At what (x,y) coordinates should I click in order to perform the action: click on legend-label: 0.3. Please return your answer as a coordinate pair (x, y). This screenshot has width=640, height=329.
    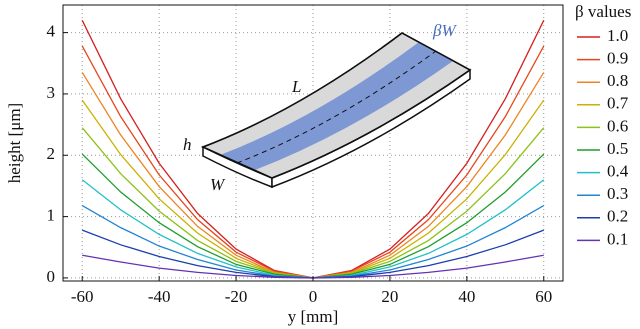
    Looking at the image, I should click on (617, 193).